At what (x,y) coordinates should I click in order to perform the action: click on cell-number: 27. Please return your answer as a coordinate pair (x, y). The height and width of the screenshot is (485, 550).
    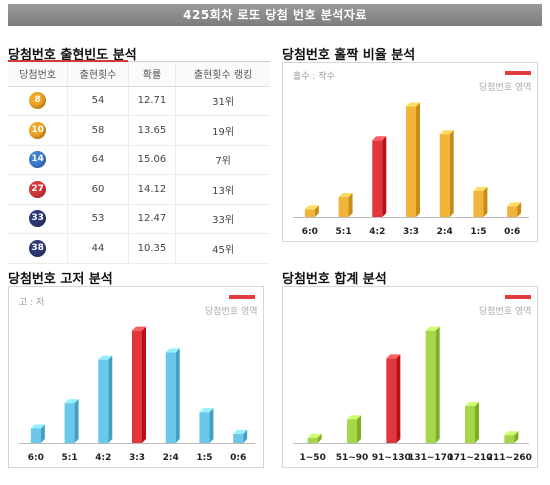
    Looking at the image, I should click on (38, 189).